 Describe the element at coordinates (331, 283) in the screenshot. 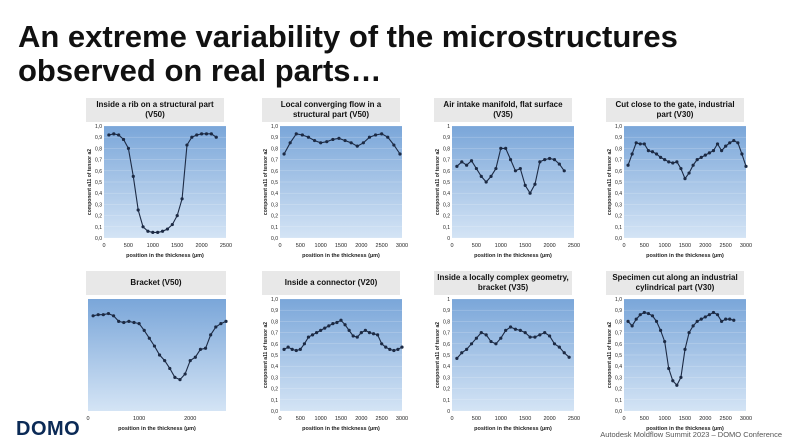

I see `chart-title: Inside a connector (V20)` at that location.